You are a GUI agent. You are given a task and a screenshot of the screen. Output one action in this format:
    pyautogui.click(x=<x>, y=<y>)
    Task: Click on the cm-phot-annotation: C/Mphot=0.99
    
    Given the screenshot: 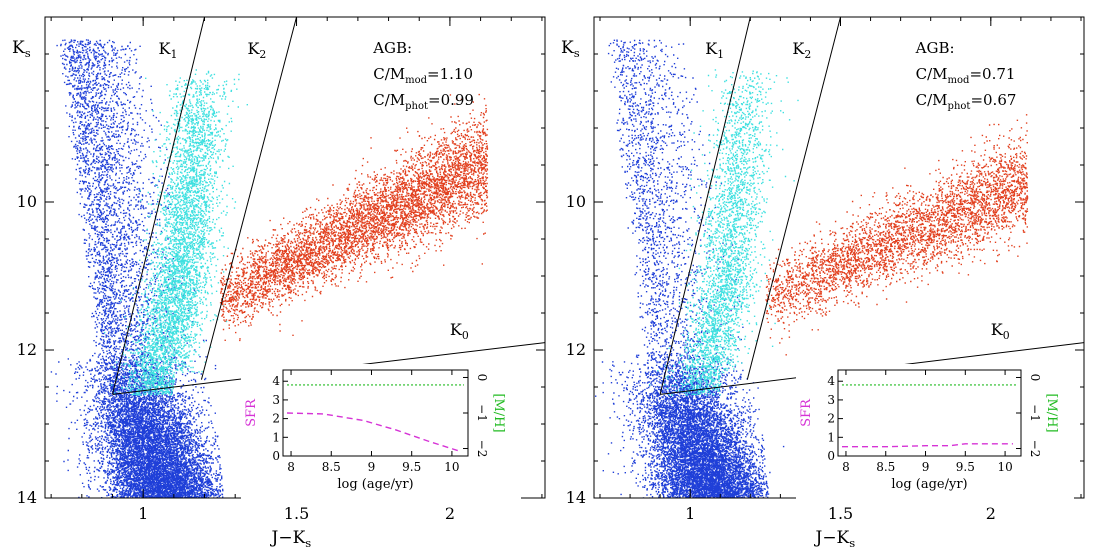 What is the action you would take?
    pyautogui.click(x=423, y=101)
    